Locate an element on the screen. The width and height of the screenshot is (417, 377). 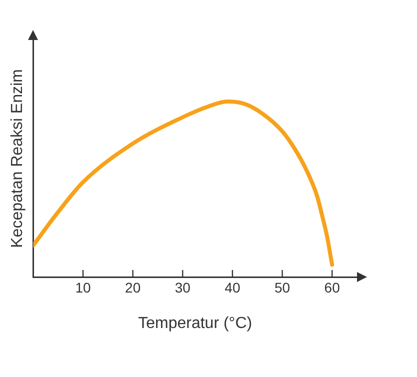
x-tick-label: 60 is located at coordinates (332, 287).